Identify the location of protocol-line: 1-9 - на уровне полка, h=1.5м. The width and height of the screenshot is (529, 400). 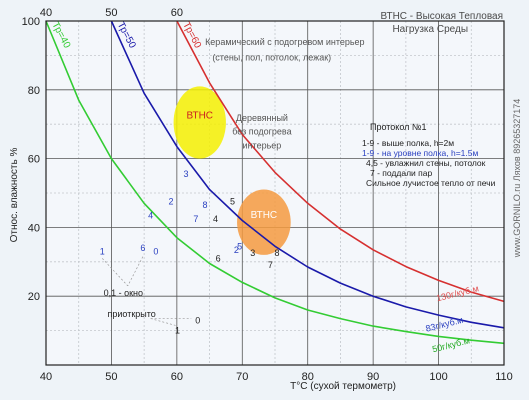
(420, 153).